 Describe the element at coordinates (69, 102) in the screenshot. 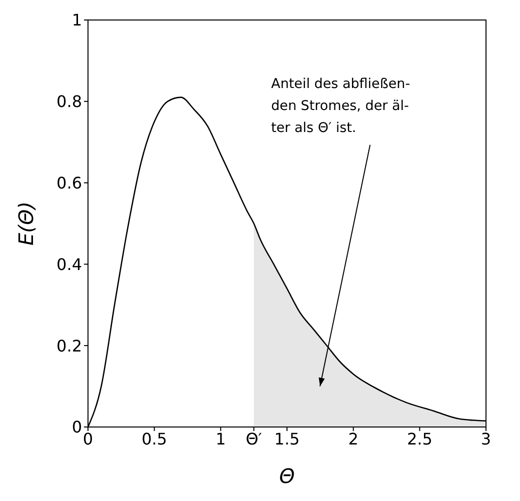

I see `y-tick-label: 0.8` at that location.